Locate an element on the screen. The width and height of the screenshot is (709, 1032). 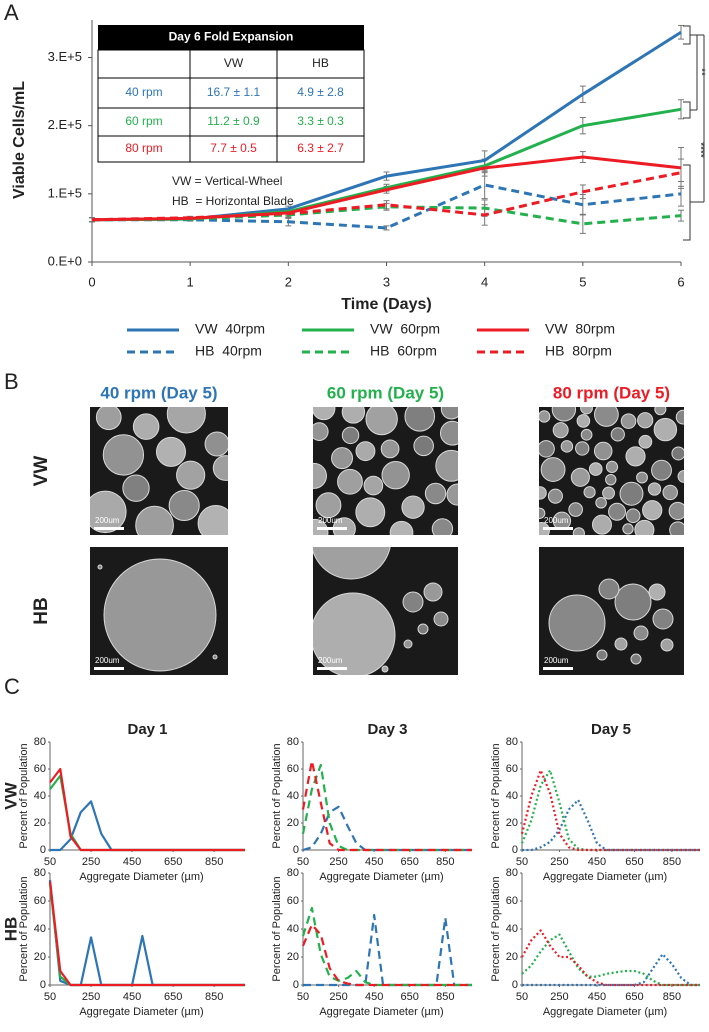
series-line is located at coordinates (386, 196).